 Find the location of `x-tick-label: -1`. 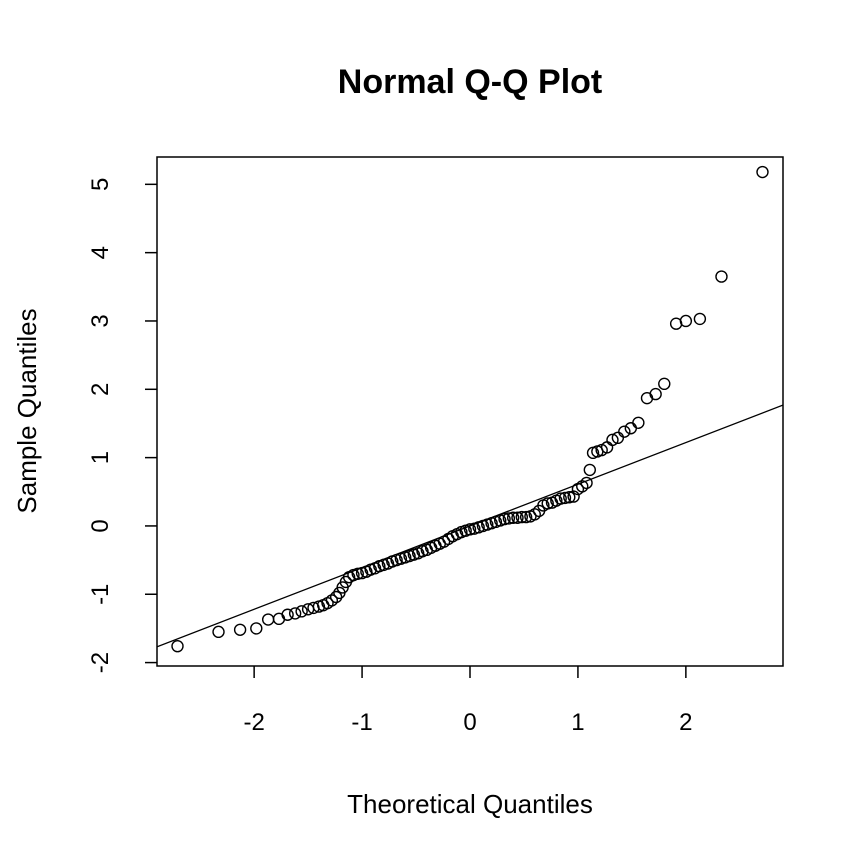

x-tick-label: -1 is located at coordinates (361, 722).